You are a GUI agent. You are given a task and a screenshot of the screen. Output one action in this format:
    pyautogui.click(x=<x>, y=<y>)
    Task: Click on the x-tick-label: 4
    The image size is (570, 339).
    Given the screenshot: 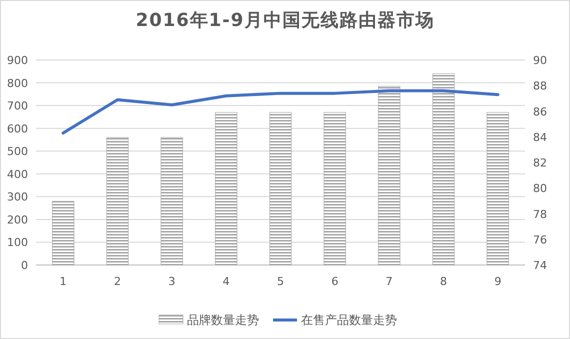 What is the action you would take?
    pyautogui.click(x=226, y=281)
    